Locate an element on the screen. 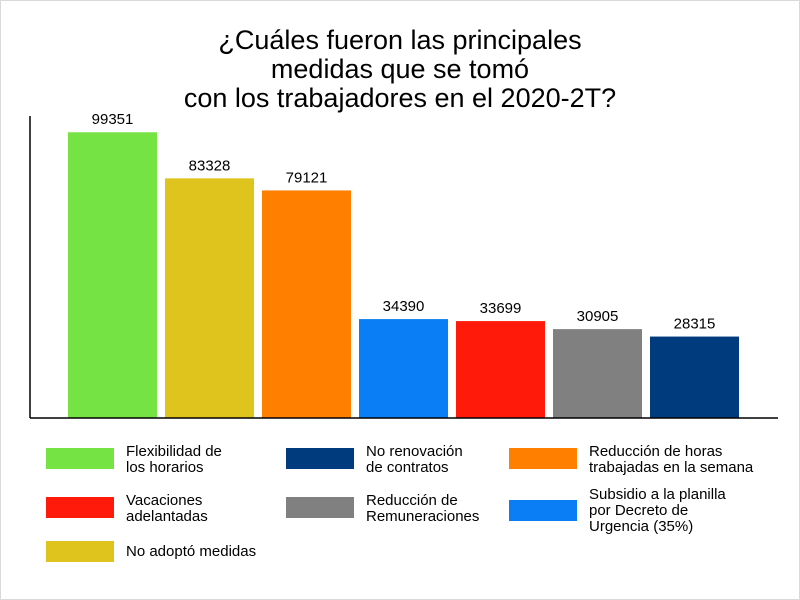 This screenshot has width=800, height=600. legend-label-line: por Decreto de is located at coordinates (639, 510).